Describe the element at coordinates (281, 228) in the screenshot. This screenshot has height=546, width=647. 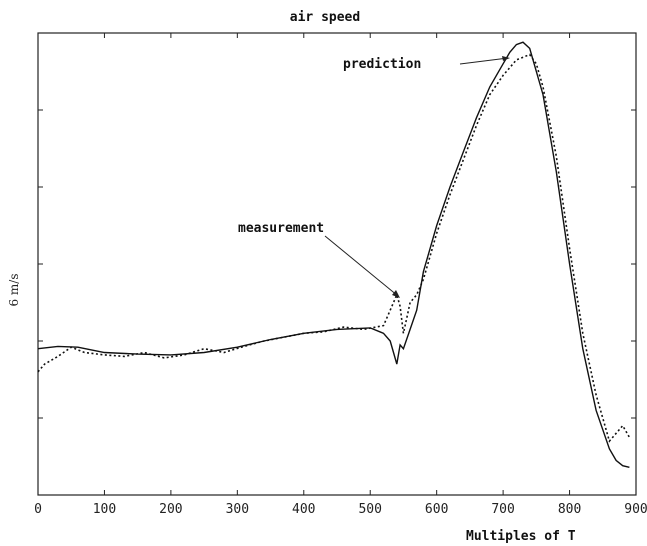
I see `annotation-measurement-label: measurement` at that location.